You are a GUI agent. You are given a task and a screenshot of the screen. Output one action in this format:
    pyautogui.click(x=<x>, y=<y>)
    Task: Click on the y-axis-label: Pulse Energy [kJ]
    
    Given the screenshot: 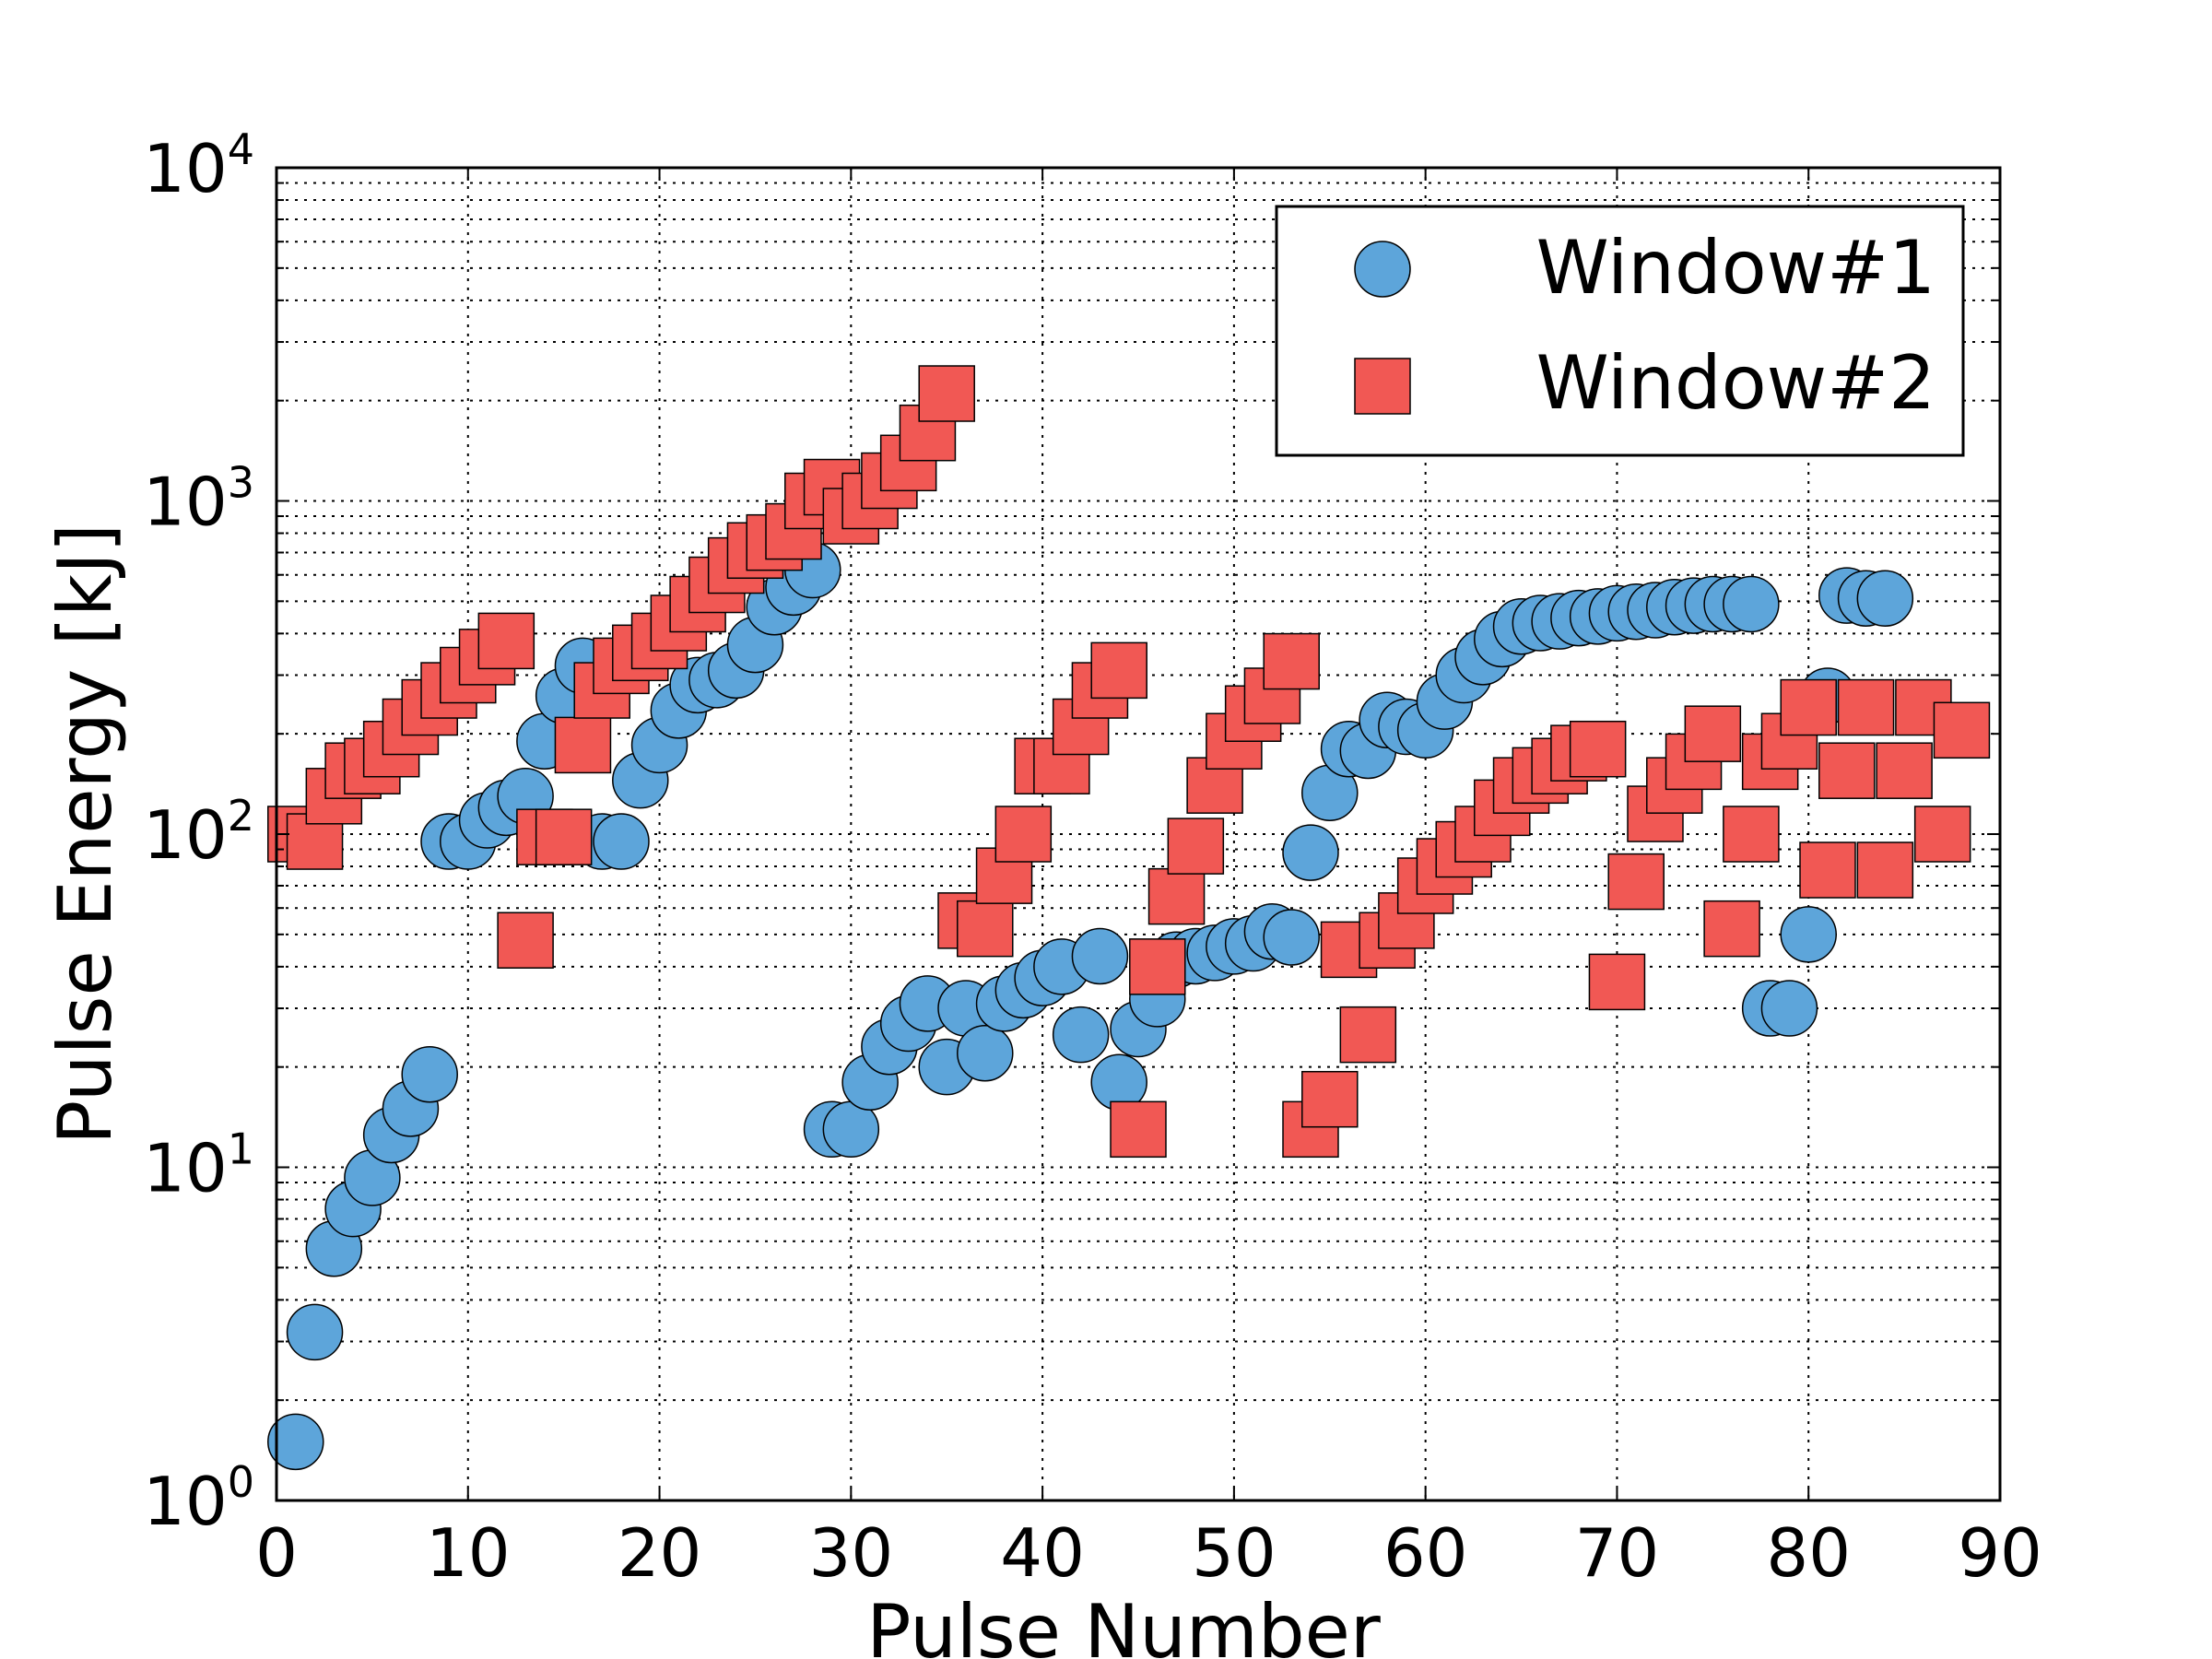 What is the action you would take?
    pyautogui.click(x=85, y=834)
    